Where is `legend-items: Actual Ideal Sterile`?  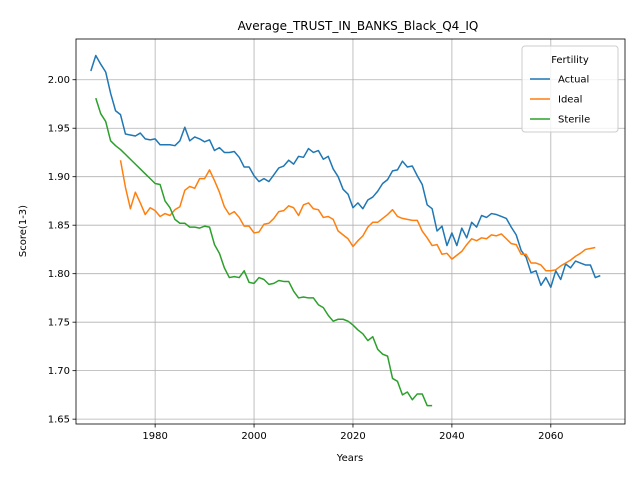
legend-items: Actual Ideal Sterile is located at coordinates (560, 100).